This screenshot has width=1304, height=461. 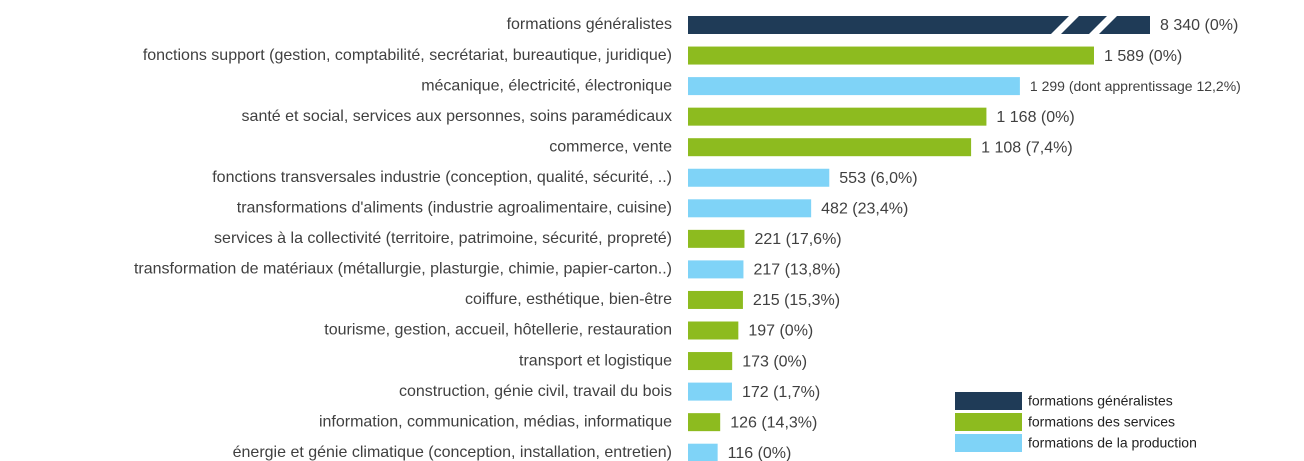 I want to click on category-label: commerce, vente, so click(x=610, y=146).